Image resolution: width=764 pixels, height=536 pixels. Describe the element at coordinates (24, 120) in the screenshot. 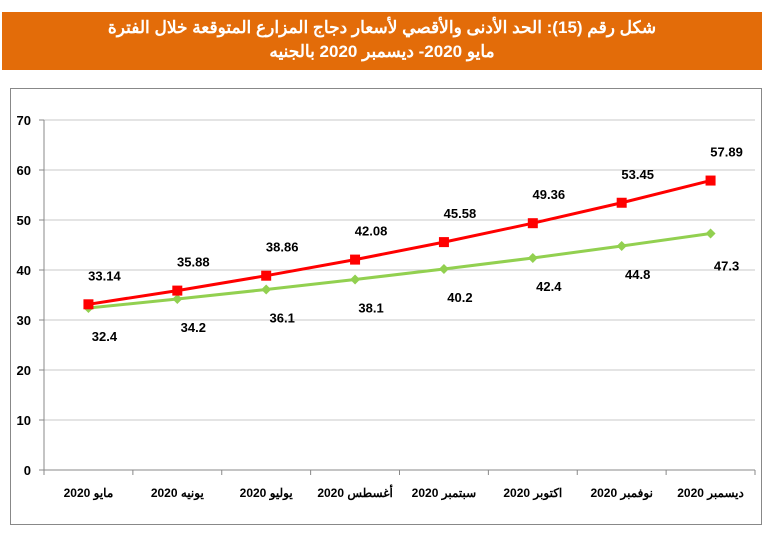

I see `y-tick-label: 70` at that location.